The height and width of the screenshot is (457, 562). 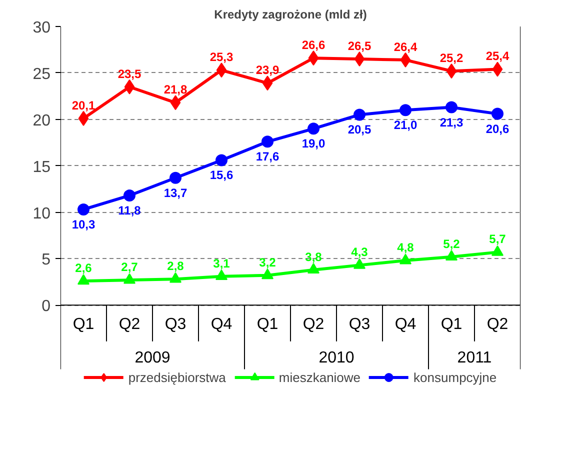 I want to click on text: 2011, so click(x=474, y=358).